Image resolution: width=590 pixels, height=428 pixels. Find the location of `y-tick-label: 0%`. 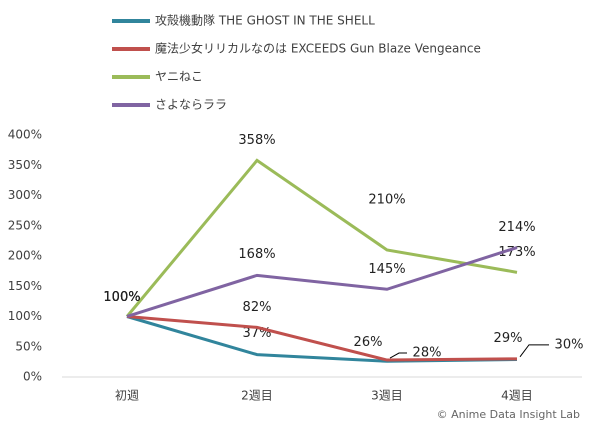

y-tick-label: 0% is located at coordinates (32, 377).